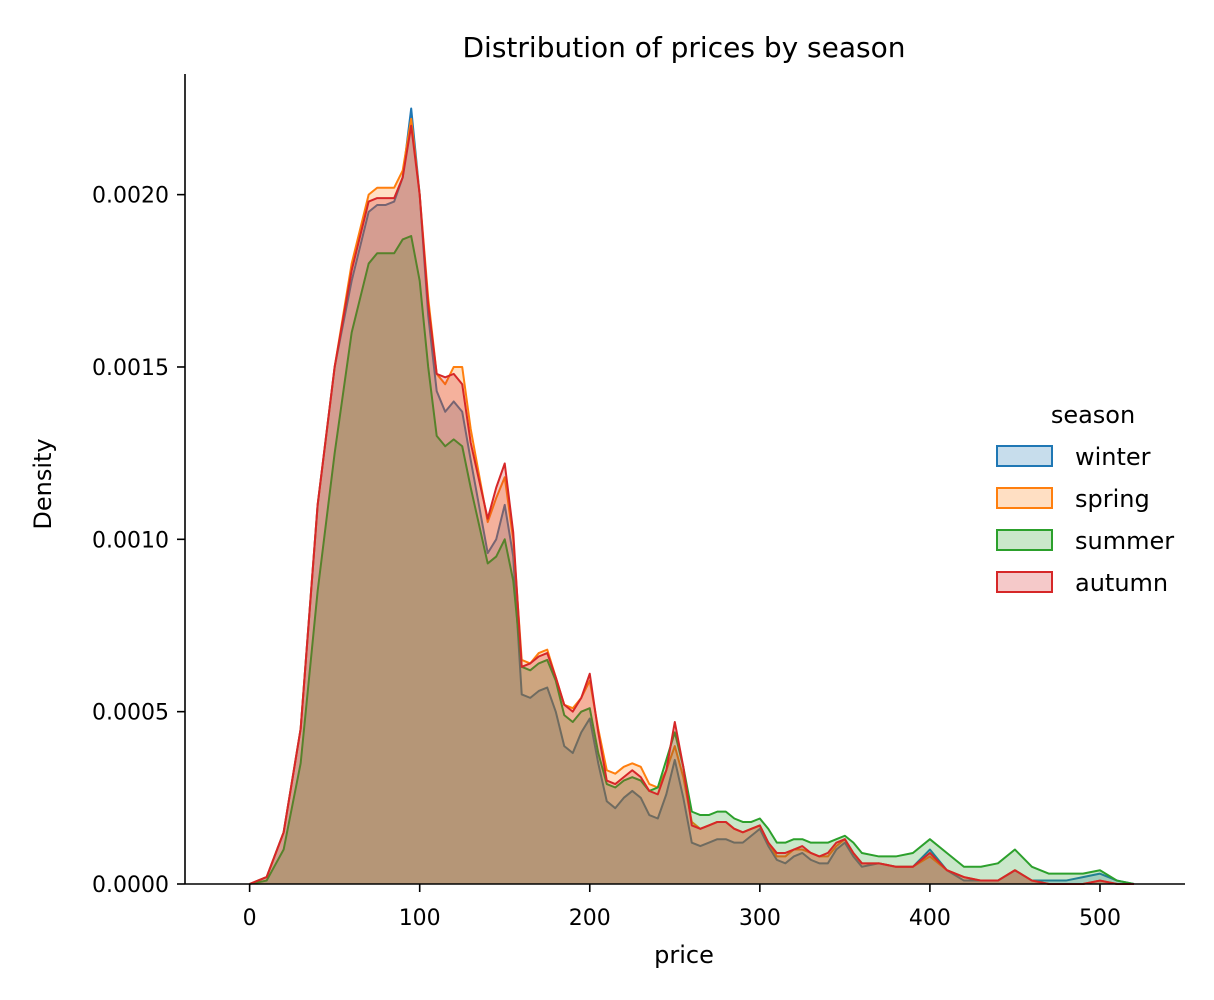 The image size is (1214, 1000). Describe the element at coordinates (1112, 499) in the screenshot. I see `legend-label-spring: spring` at that location.